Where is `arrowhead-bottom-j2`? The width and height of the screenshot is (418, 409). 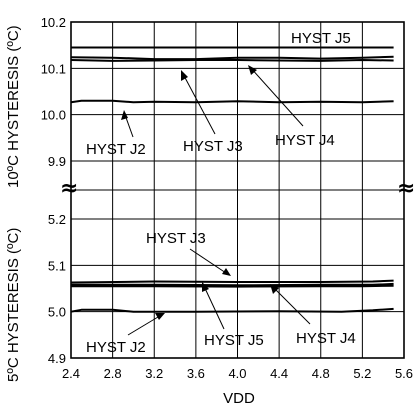
arrowhead-bottom-j2 is located at coordinates (160, 316).